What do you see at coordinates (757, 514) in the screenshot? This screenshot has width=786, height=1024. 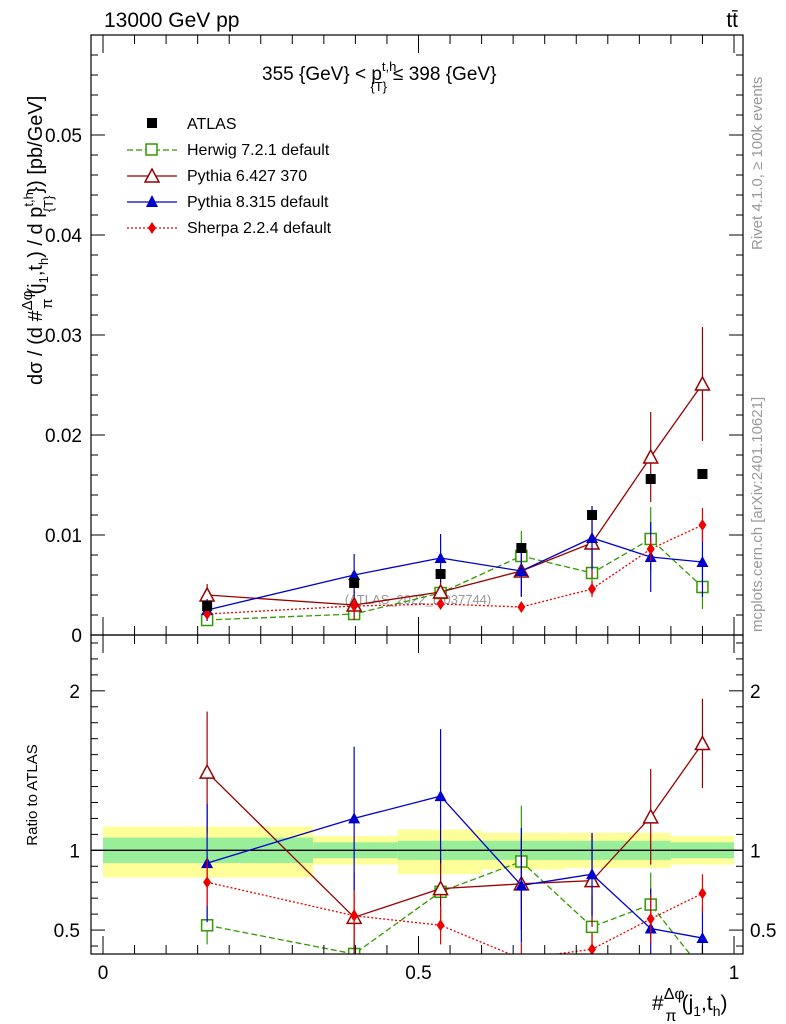 I see `mcplots-url-label: mcplots.cern.ch [arXiv:2401.10621]` at bounding box center [757, 514].